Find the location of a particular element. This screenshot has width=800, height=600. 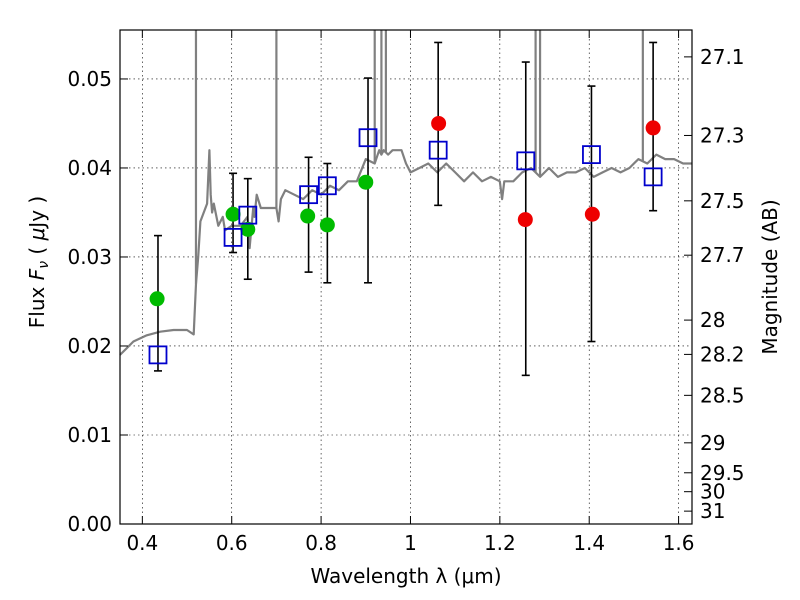

y-tick-label: 0.05 is located at coordinates (89, 79).